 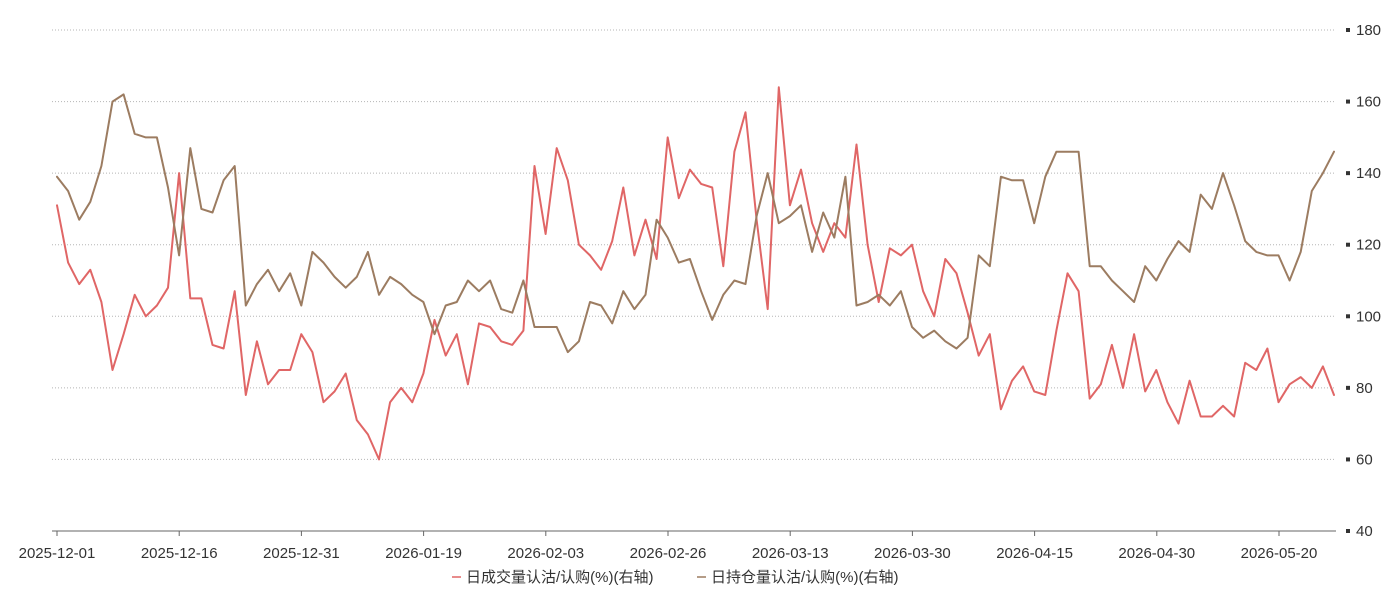 I want to click on legend-item-2: 日持仓量认沽/认购(%)(右轴), so click(x=798, y=577).